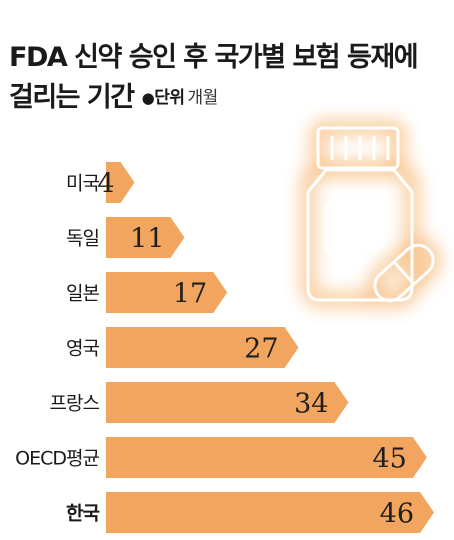  I want to click on unit-label: 단위, so click(169, 98).